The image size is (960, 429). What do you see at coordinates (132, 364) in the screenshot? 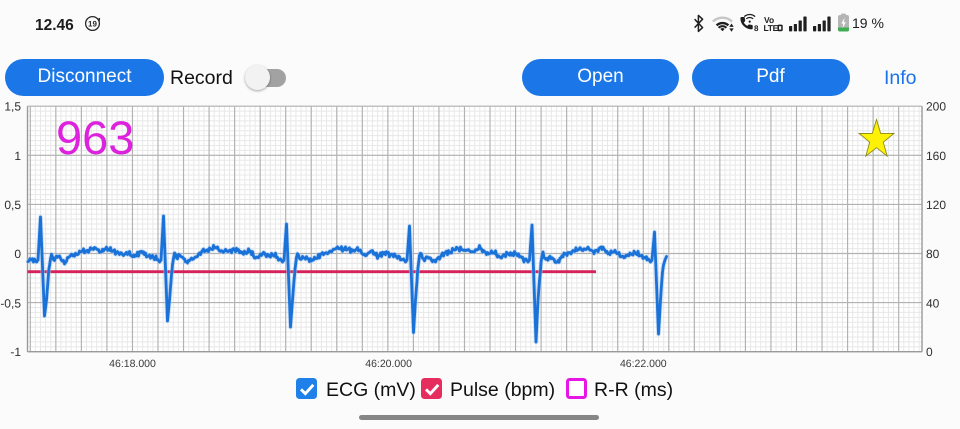
I see `svg-text: 46:18.000` at bounding box center [132, 364].